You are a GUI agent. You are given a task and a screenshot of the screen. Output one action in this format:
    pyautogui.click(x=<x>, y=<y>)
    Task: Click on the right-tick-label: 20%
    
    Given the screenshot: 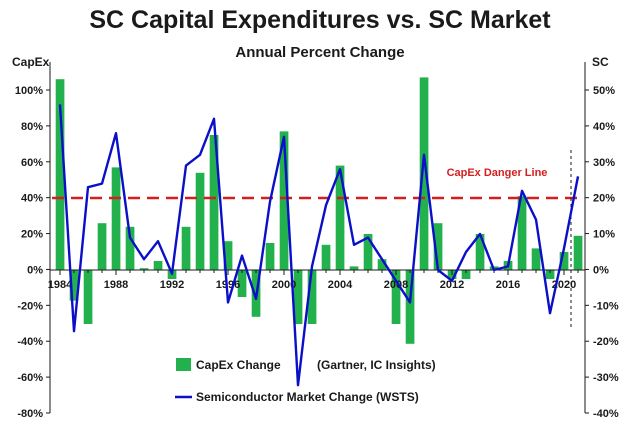 What is the action you would take?
    pyautogui.click(x=604, y=199)
    